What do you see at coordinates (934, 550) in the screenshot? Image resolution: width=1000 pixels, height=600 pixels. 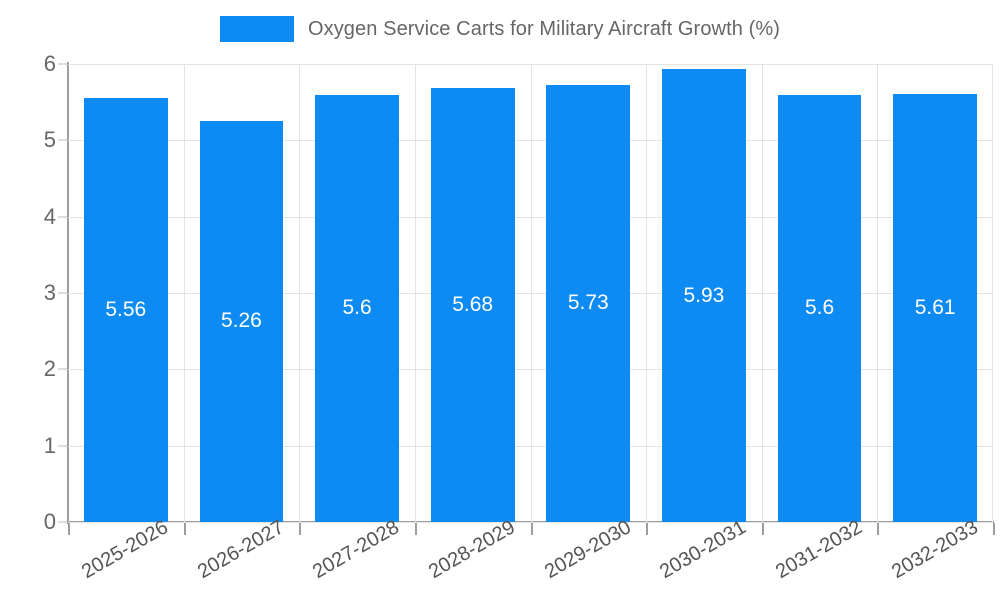 I see `x-axis-tick-label: 2032-2033` at bounding box center [934, 550].